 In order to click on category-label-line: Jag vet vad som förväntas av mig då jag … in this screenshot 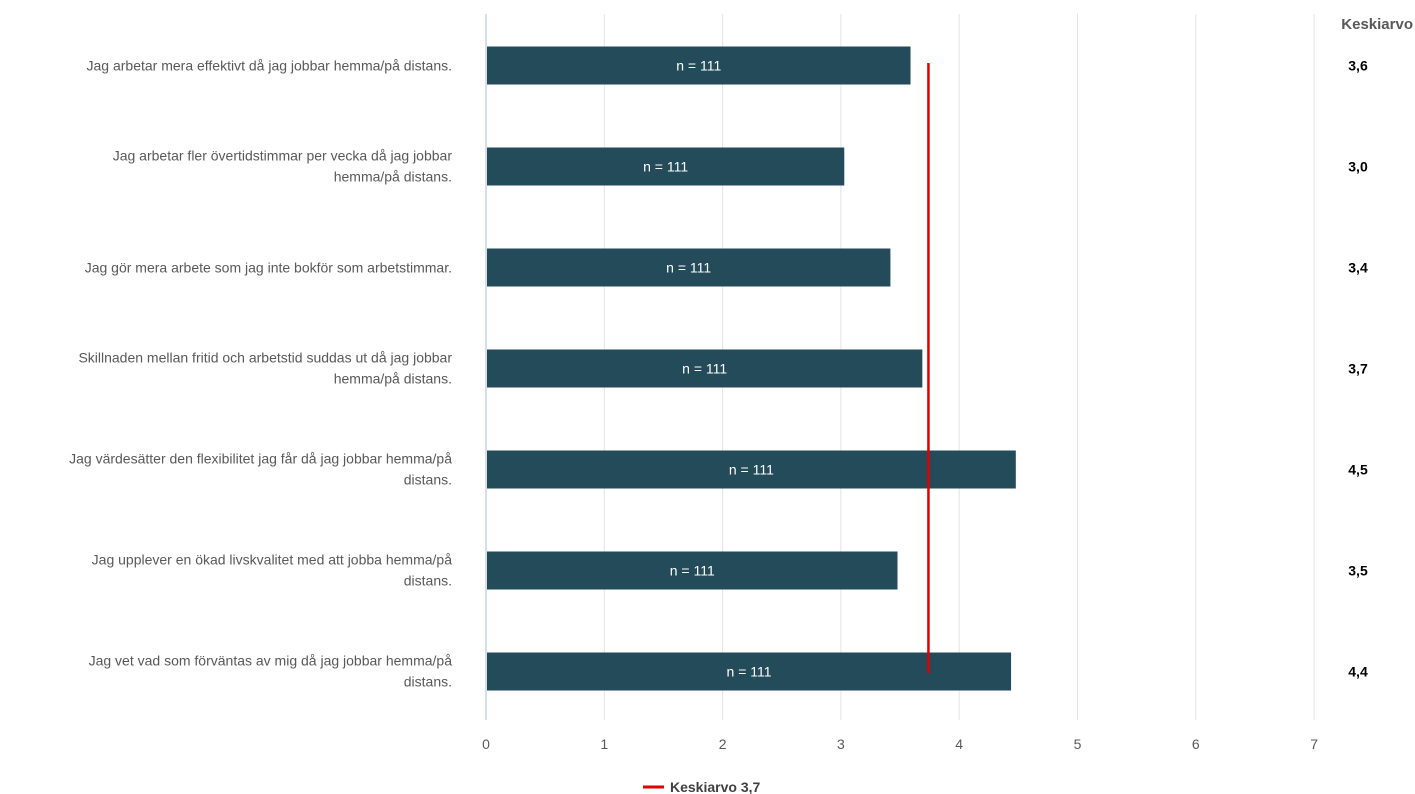, I will do `click(271, 661)`.